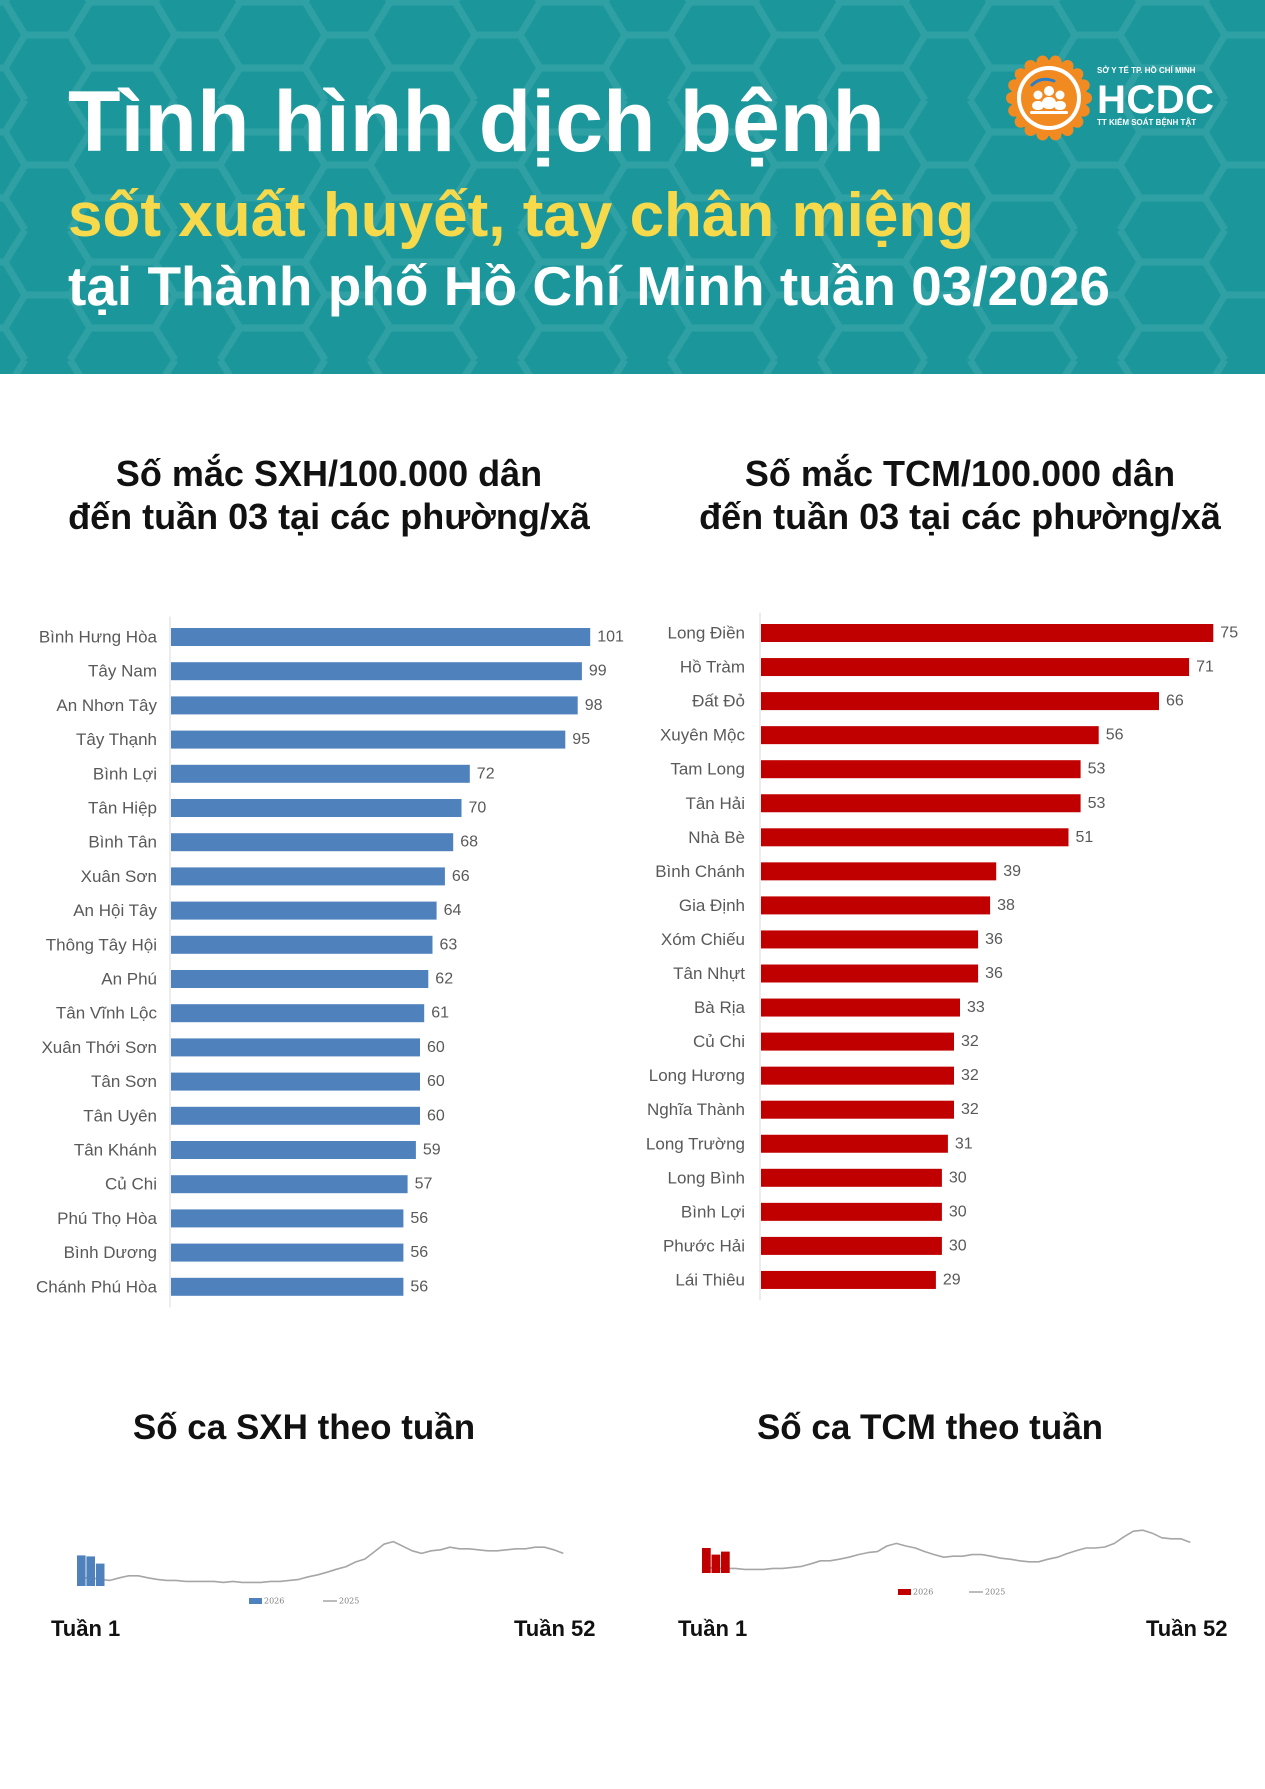 The image size is (1265, 1789). I want to click on sxh-weekly-chart-title: Số ca SXH theo tuần, so click(304, 1427).